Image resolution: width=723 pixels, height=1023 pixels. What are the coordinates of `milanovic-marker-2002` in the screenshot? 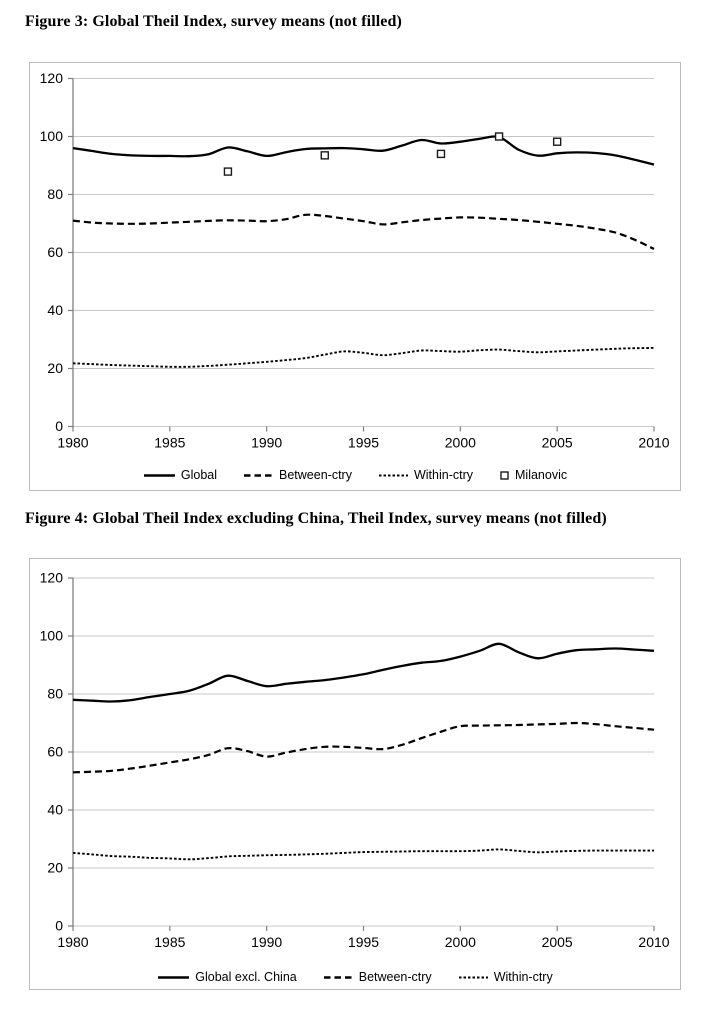 It's located at (499, 136).